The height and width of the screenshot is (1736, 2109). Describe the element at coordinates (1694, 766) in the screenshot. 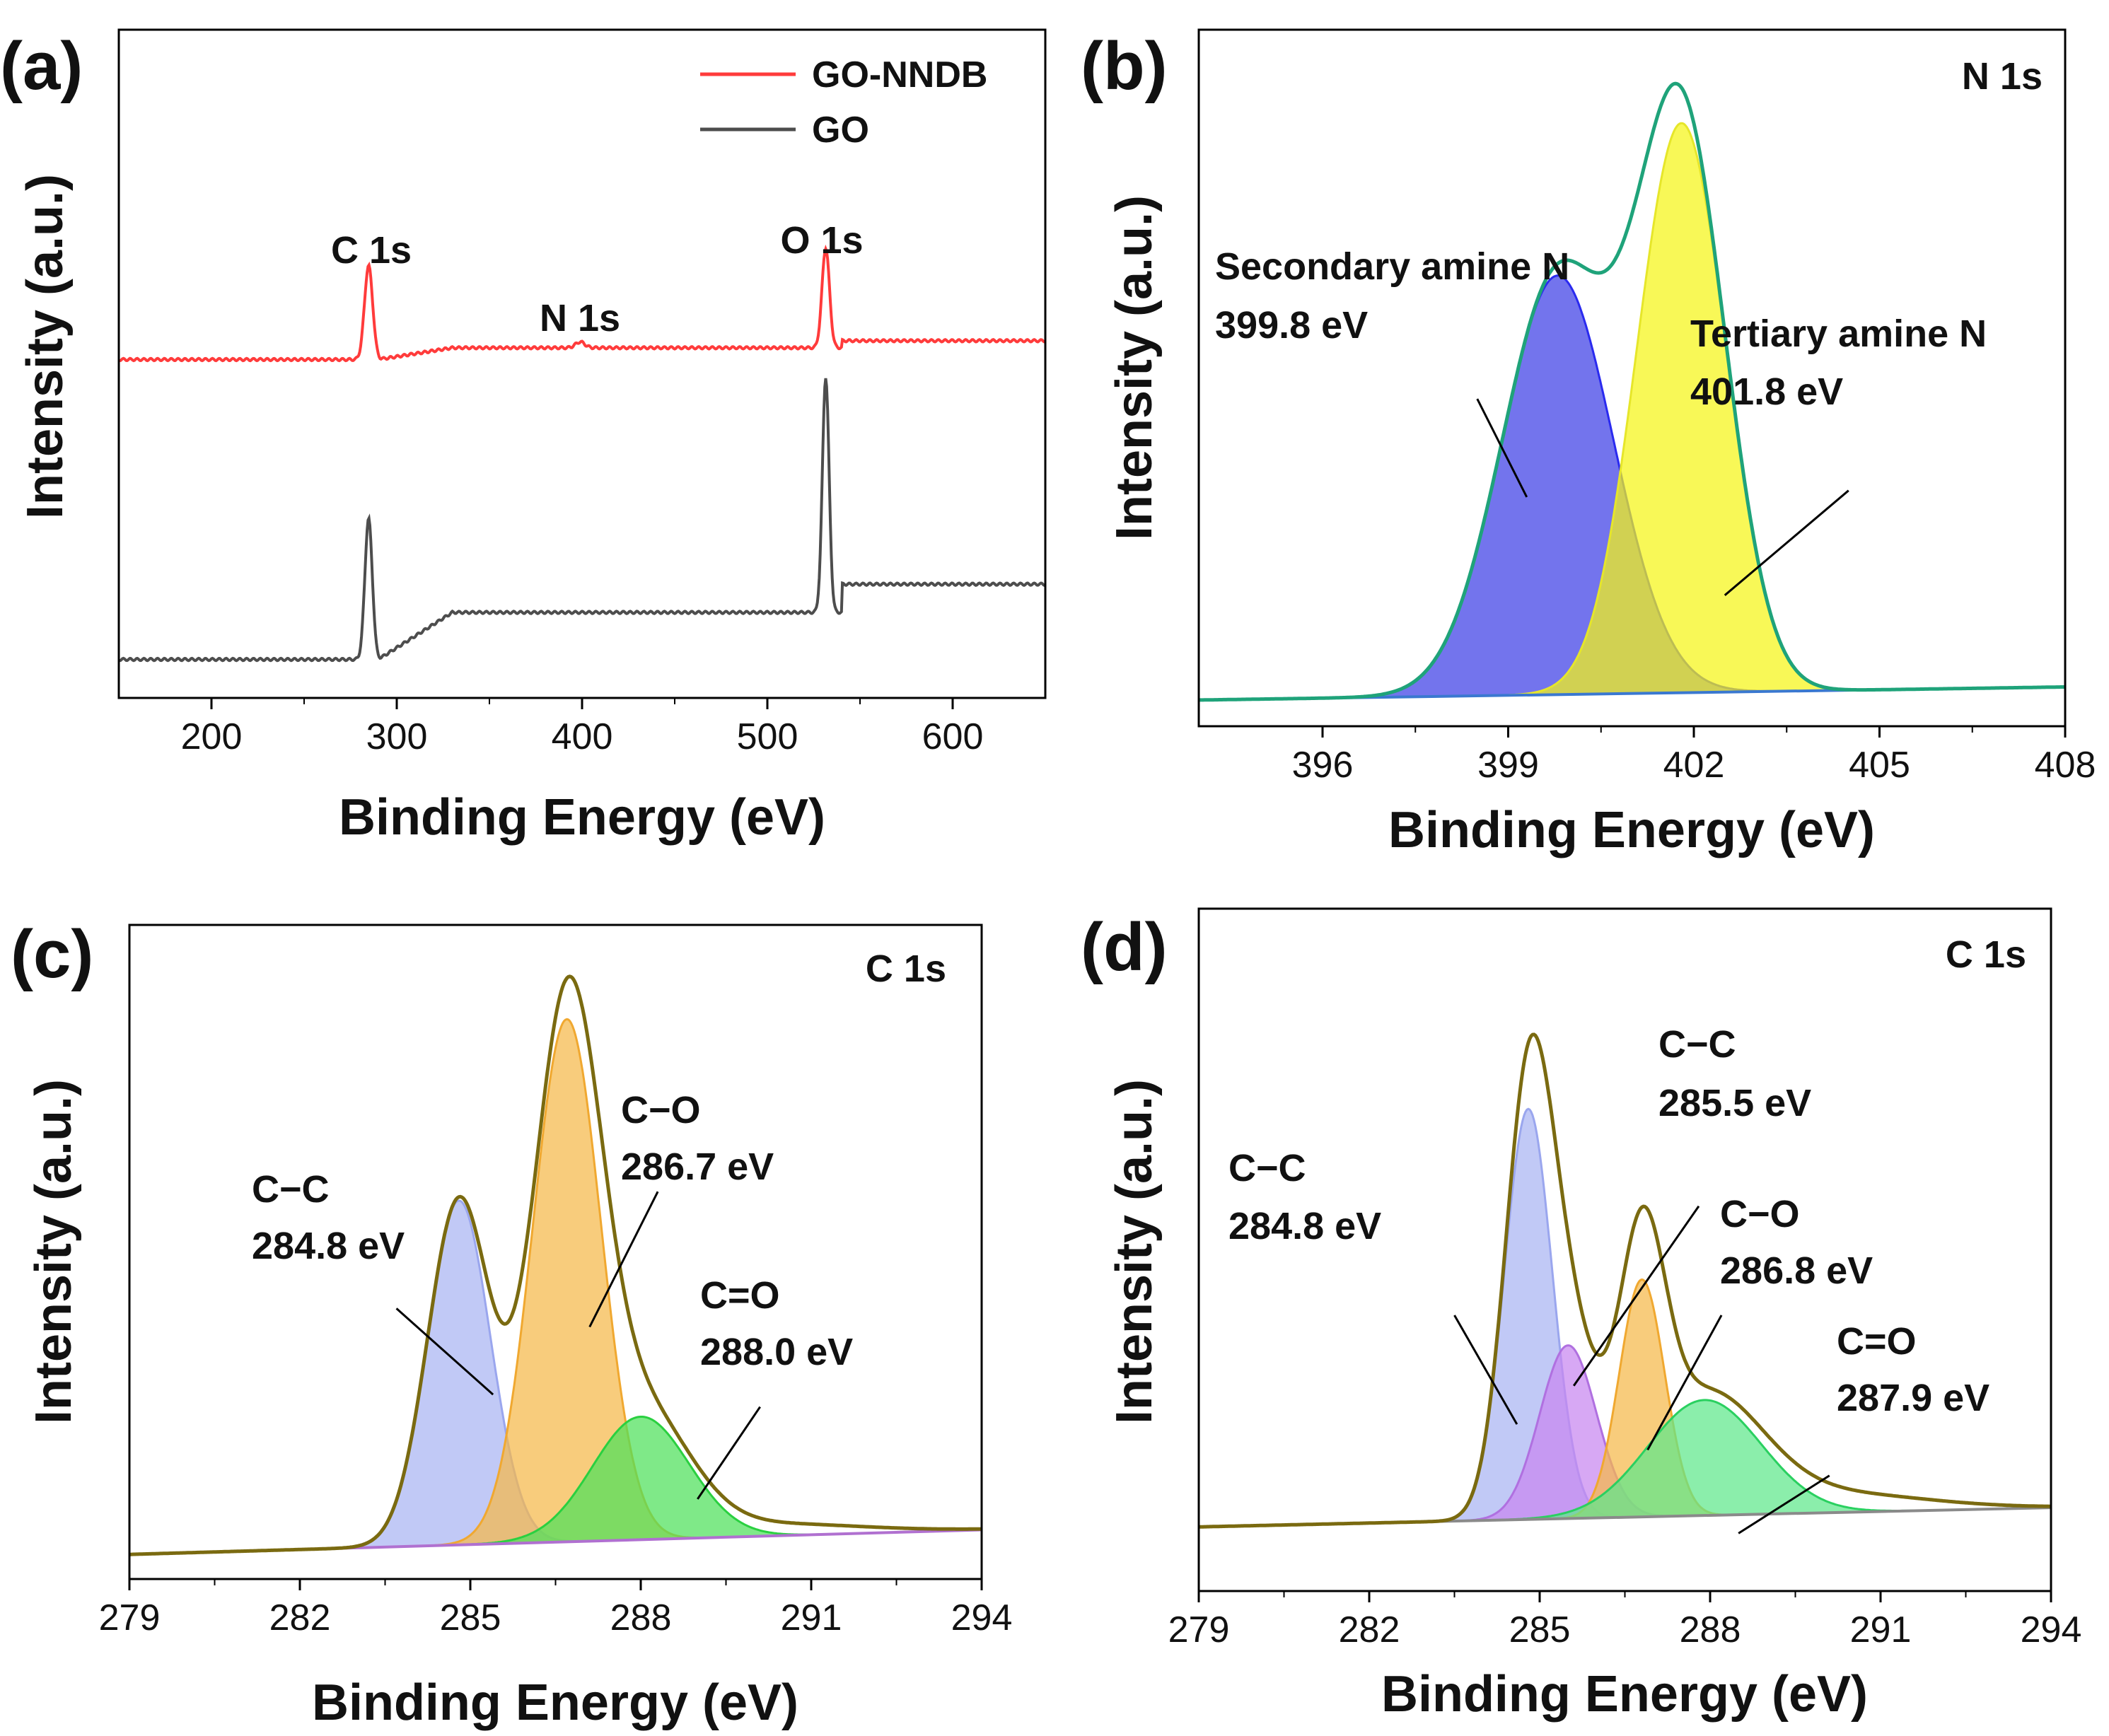

I see `panel-b-x-tick-label: 402` at that location.